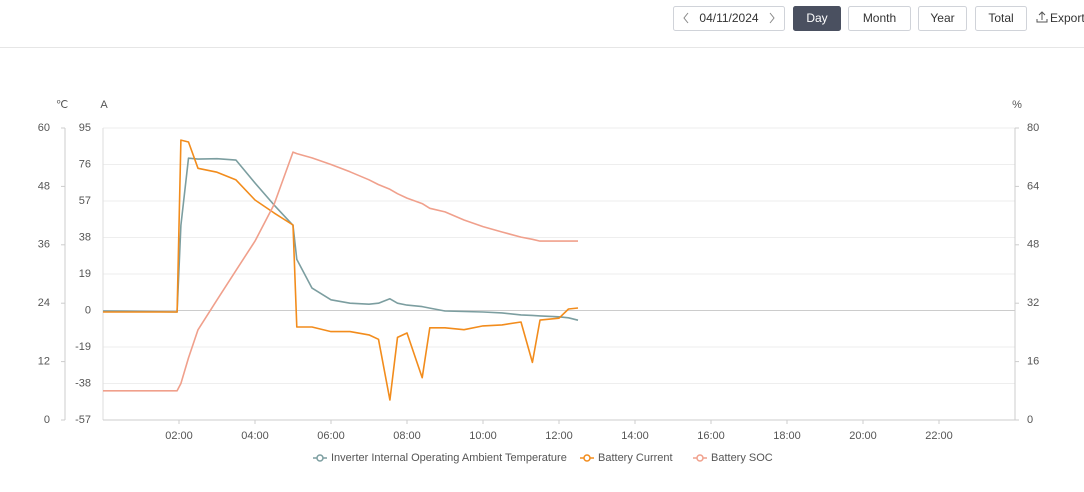 This screenshot has width=1084, height=492. I want to click on period-button: Month, so click(879, 18).